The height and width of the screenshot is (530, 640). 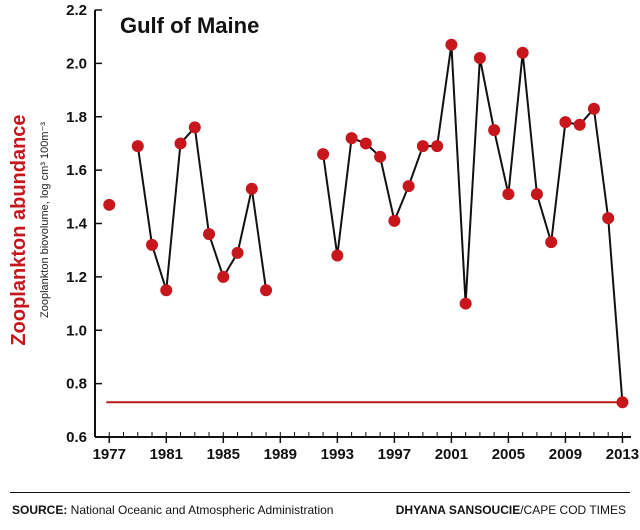 What do you see at coordinates (76, 437) in the screenshot?
I see `y-tick-label: 0.6` at bounding box center [76, 437].